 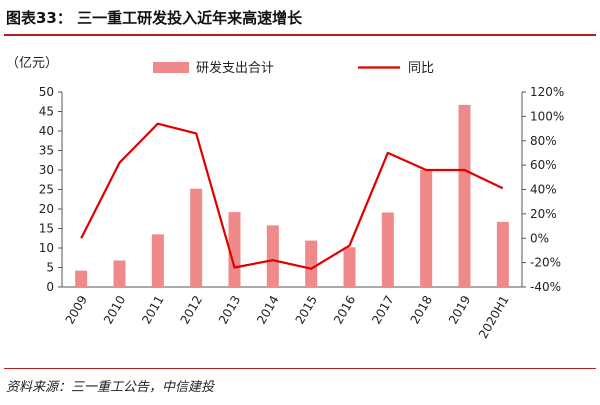 What do you see at coordinates (300, 368) in the screenshot?
I see `source-divider` at bounding box center [300, 368].